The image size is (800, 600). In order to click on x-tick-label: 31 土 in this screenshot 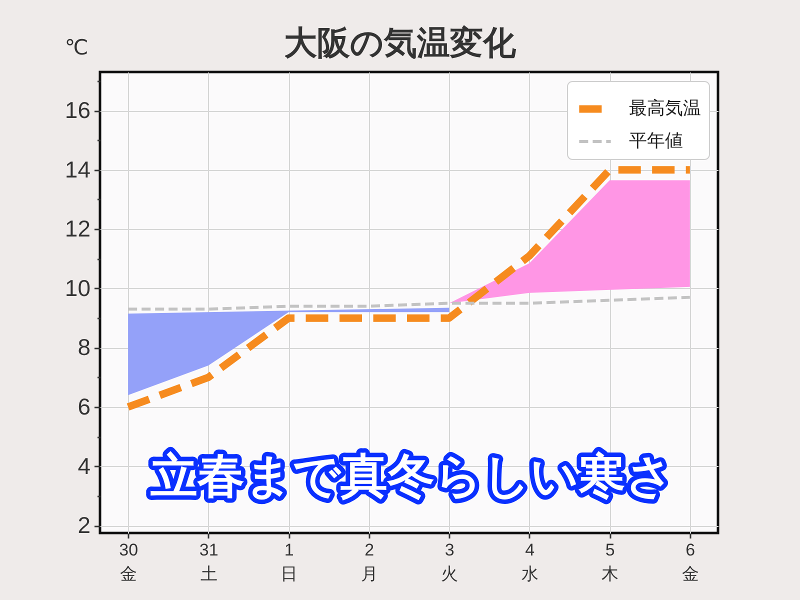, I will do `click(208, 562)`.